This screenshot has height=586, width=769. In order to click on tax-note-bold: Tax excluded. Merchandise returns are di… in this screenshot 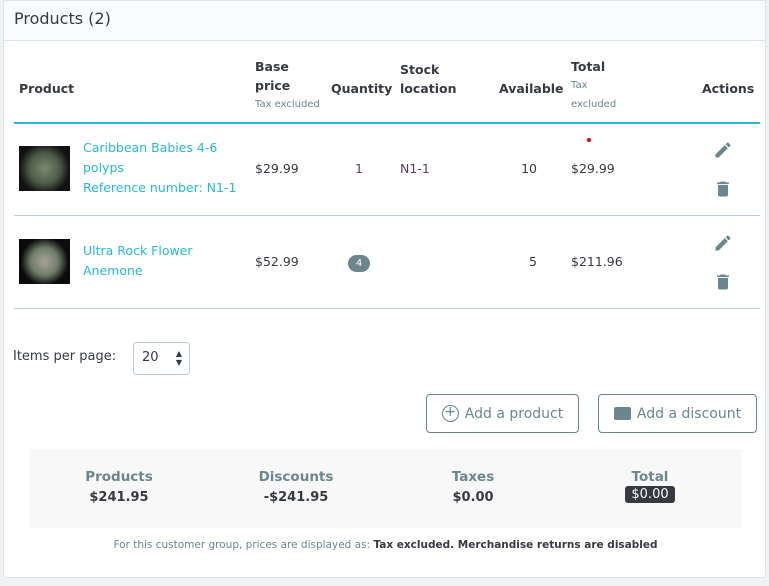, I will do `click(515, 545)`.